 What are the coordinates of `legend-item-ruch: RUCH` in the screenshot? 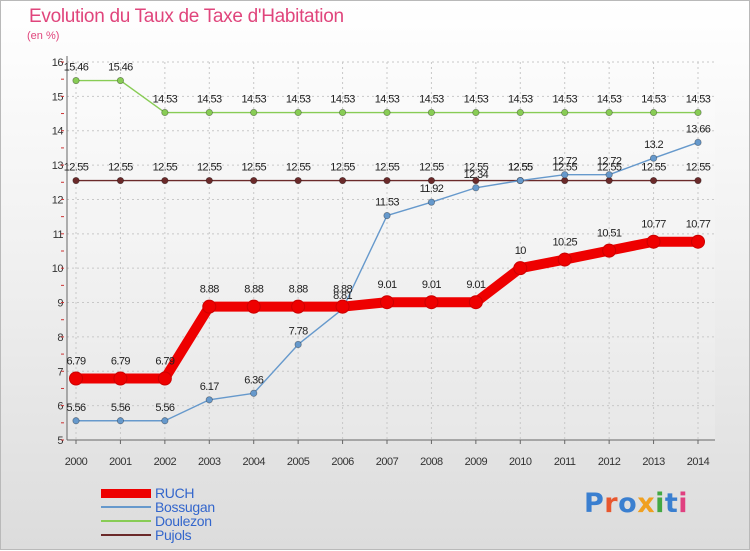 It's located at (158, 493).